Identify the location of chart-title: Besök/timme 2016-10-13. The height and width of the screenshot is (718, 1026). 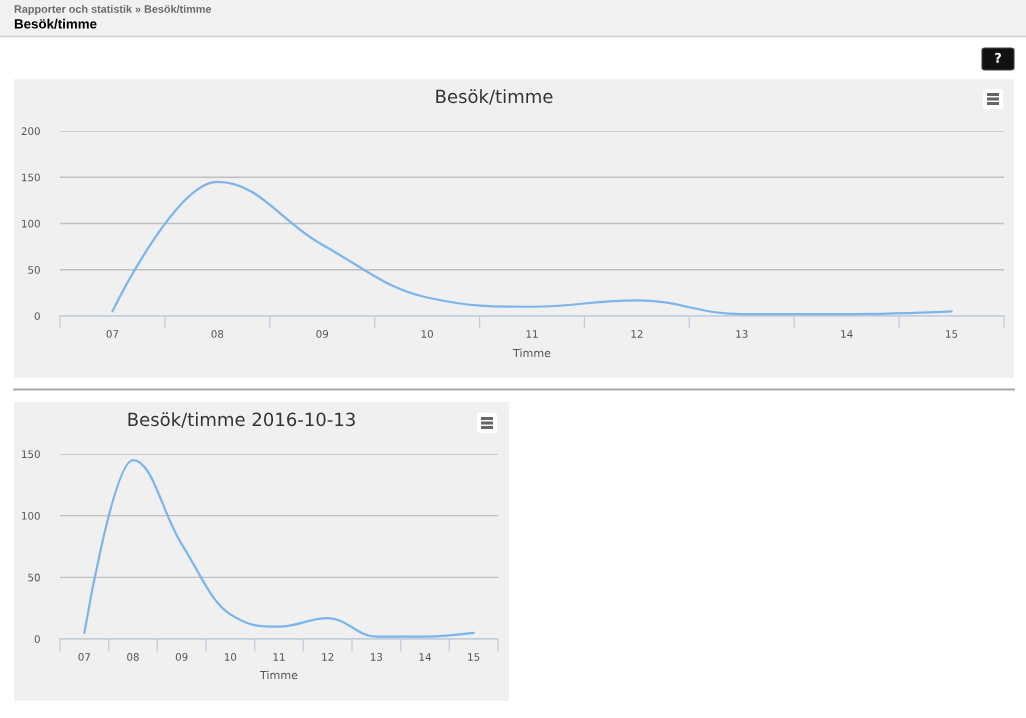
(241, 420).